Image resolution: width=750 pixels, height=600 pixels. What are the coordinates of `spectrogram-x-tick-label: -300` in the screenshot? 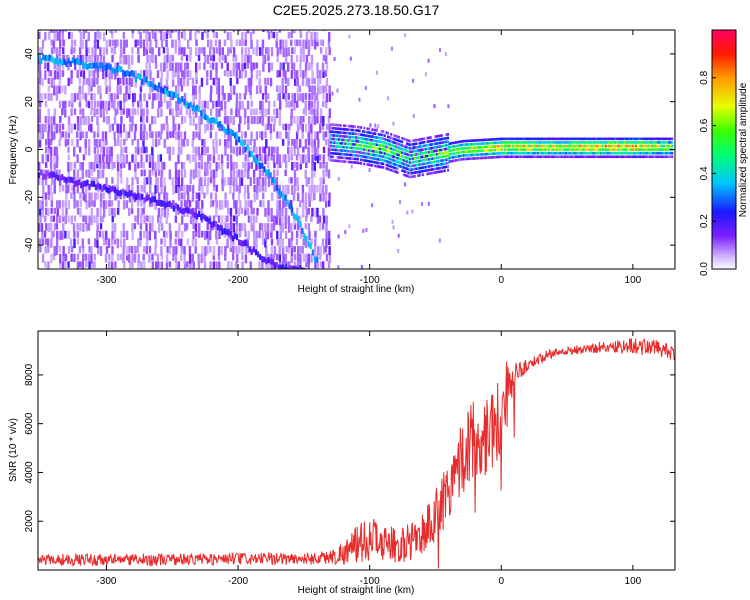 It's located at (106, 280).